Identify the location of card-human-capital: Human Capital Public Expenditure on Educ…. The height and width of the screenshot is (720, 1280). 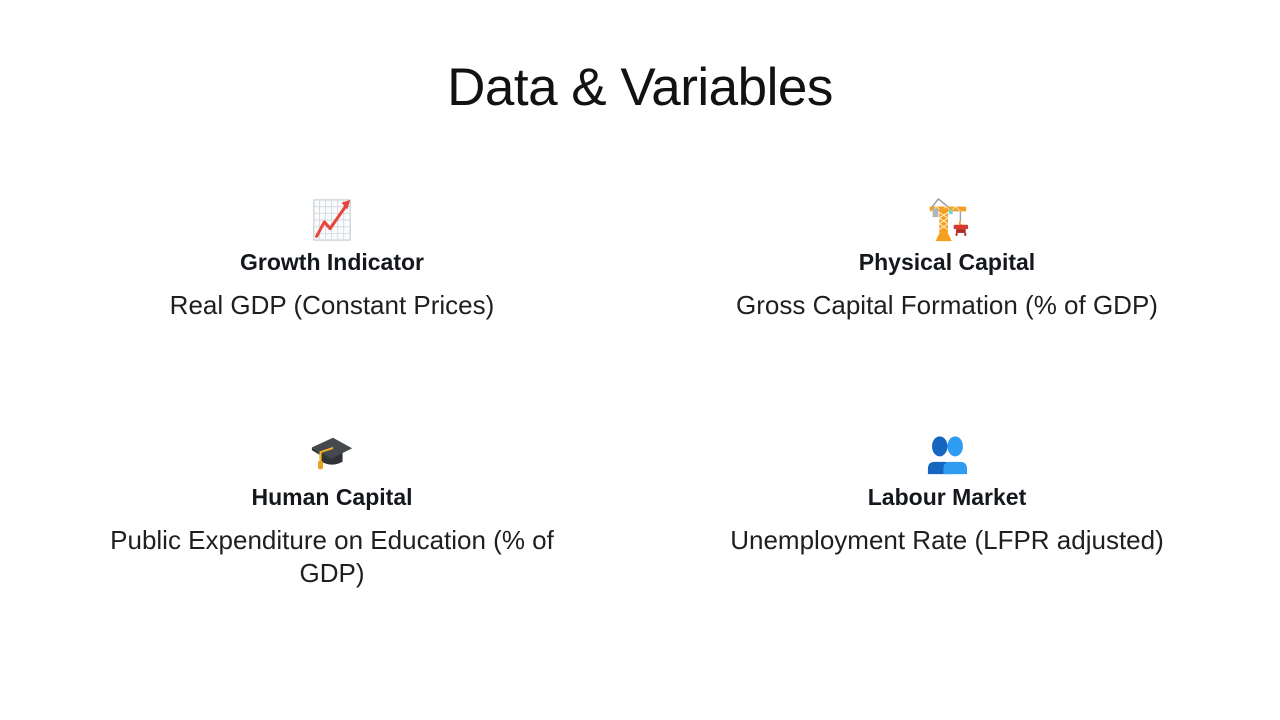
(332, 511).